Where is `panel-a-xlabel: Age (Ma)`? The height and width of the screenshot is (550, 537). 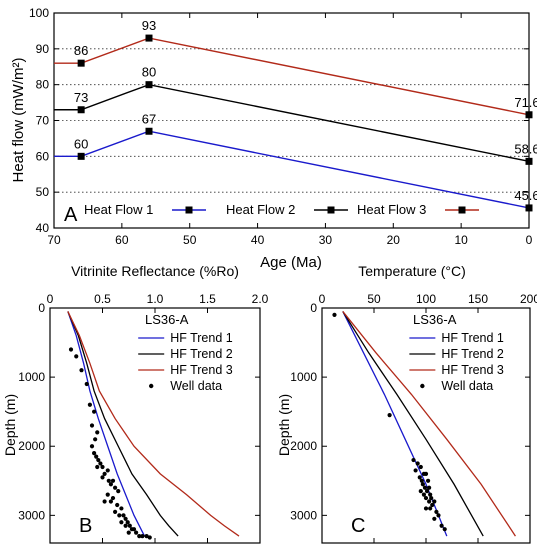
panel-a-xlabel: Age (Ma) is located at coordinates (291, 262).